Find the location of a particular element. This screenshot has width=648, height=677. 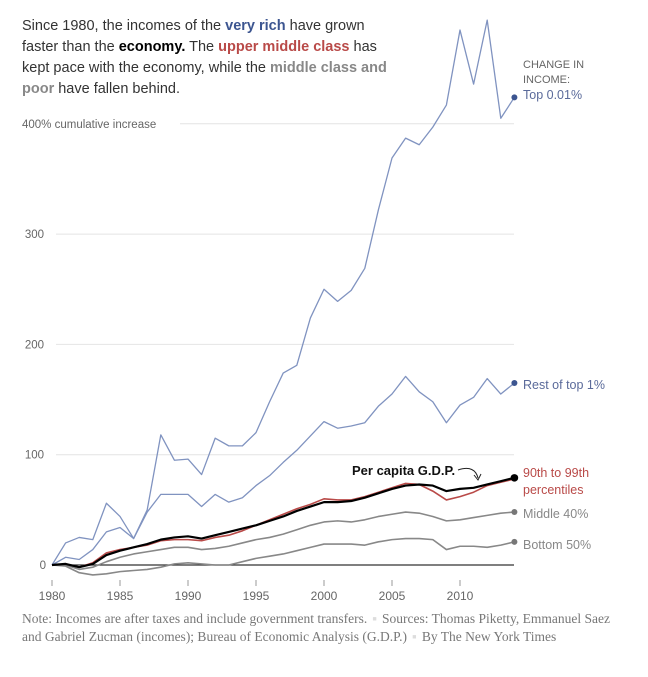

series-end-dot-bottom-50- is located at coordinates (514, 541).